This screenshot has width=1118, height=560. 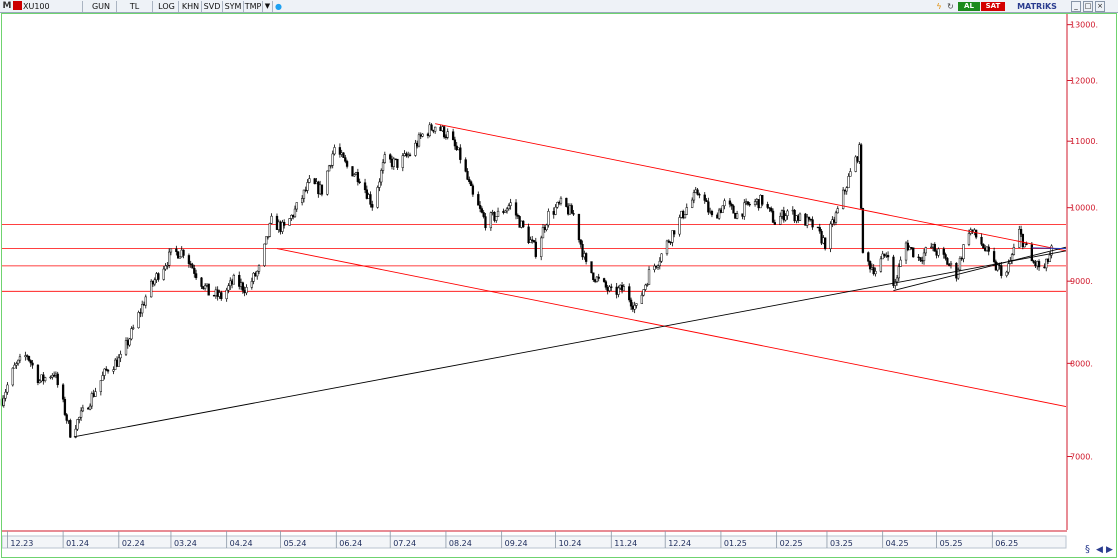 I want to click on sell-button: SAT, so click(x=993, y=6).